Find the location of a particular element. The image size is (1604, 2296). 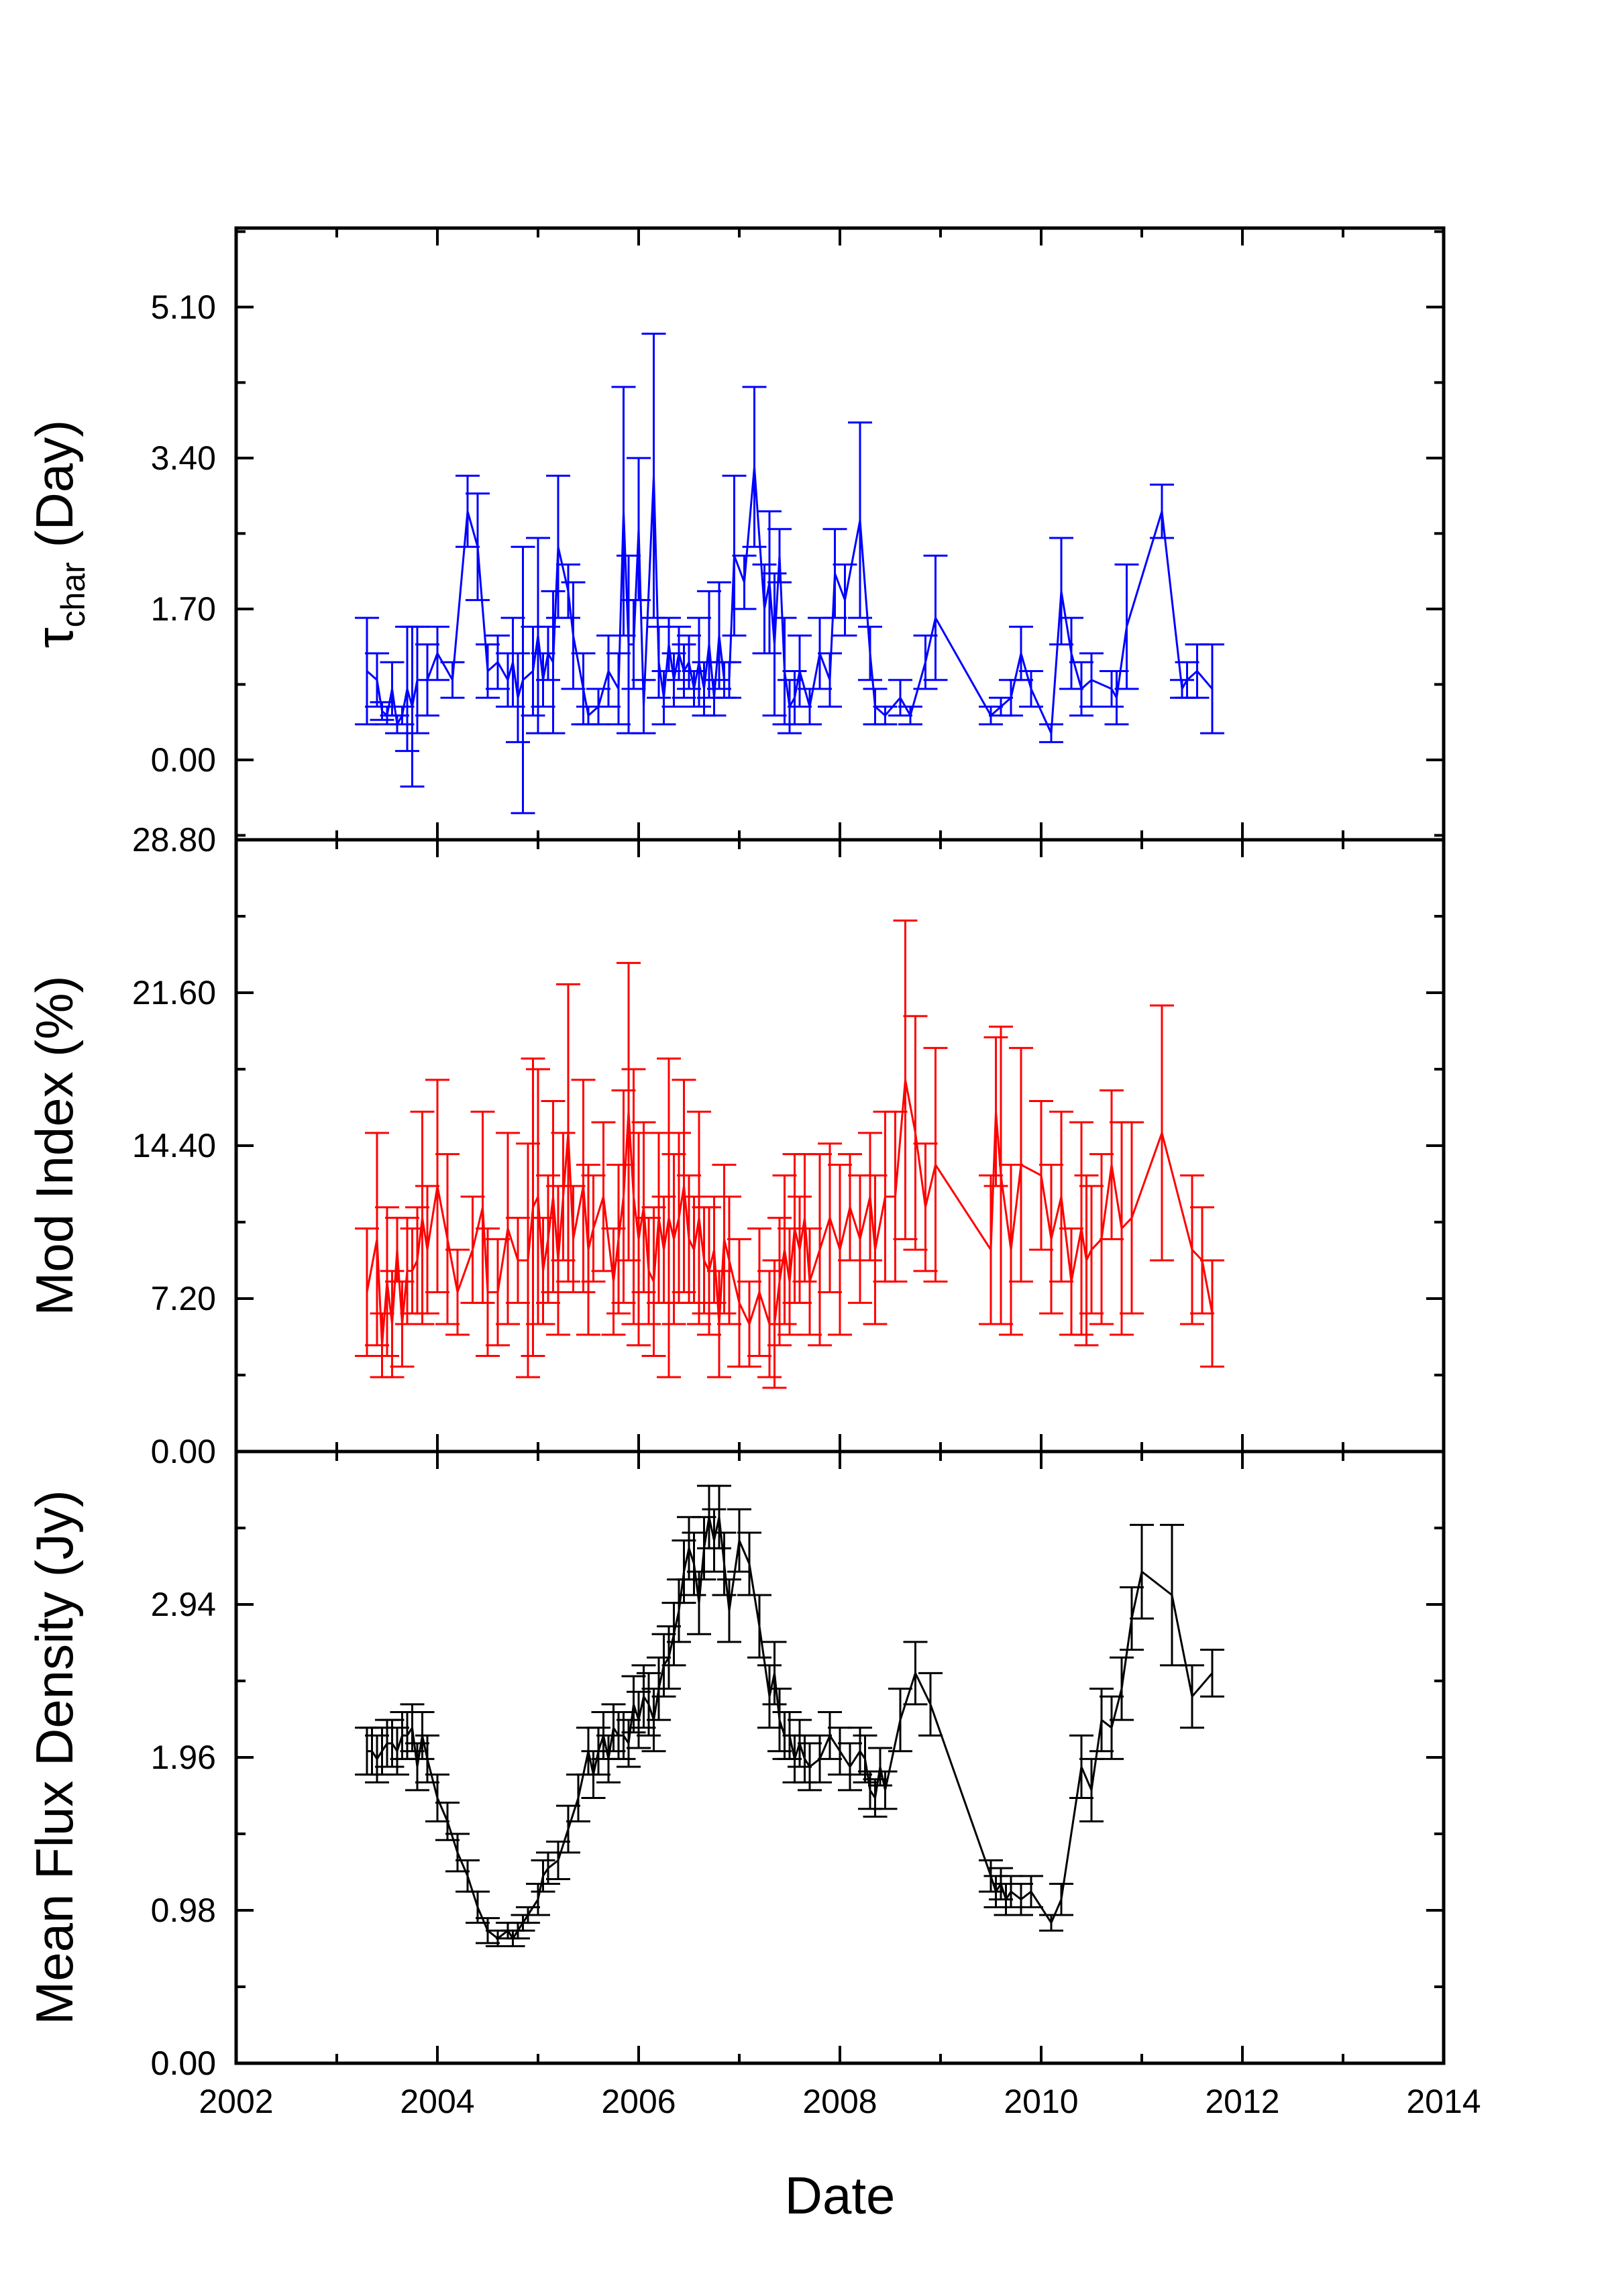

y-tick-label-bottom: 0.00 is located at coordinates (183, 2063).